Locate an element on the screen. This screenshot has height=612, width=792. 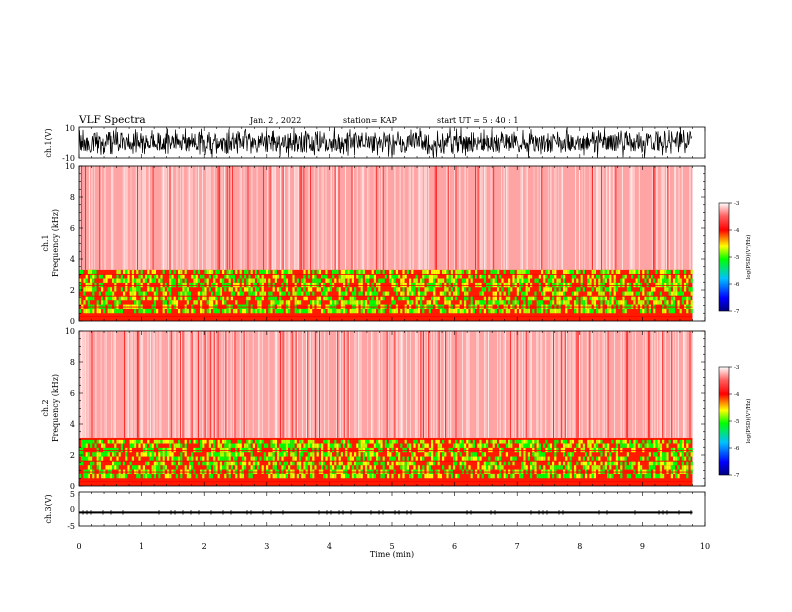
colorbar-tick-label: -4 is located at coordinates (737, 231).